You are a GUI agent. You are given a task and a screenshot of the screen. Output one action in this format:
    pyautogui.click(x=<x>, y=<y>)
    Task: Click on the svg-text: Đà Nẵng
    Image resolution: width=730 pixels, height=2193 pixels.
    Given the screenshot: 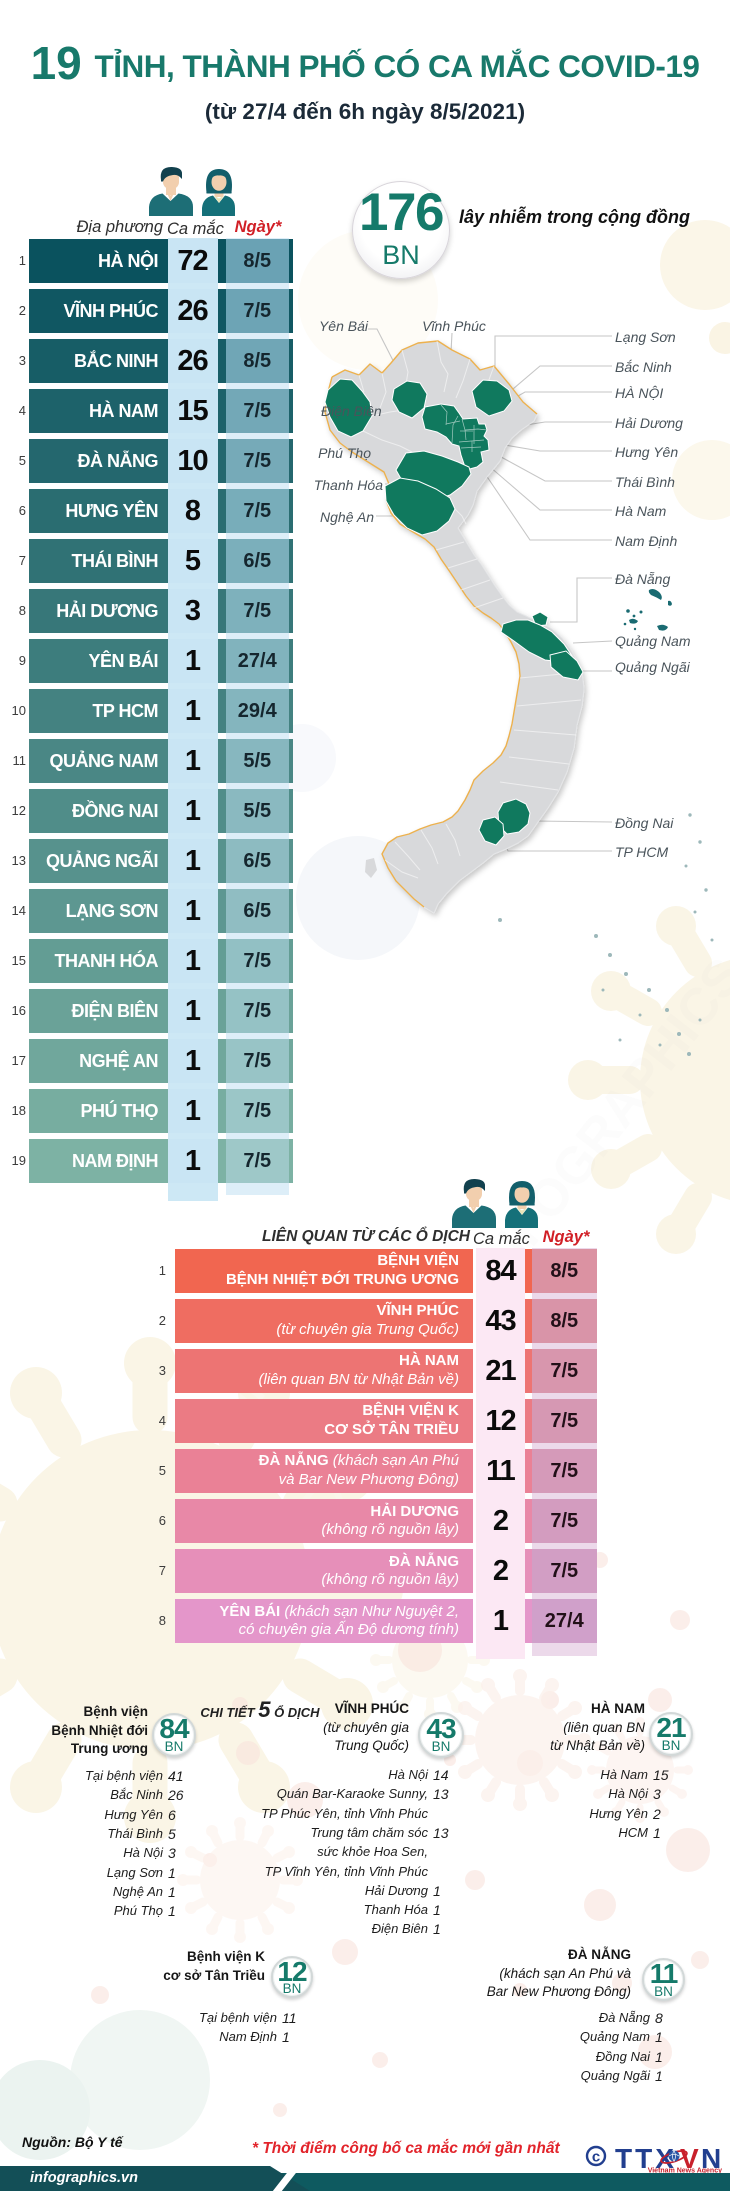 What is the action you would take?
    pyautogui.click(x=642, y=579)
    